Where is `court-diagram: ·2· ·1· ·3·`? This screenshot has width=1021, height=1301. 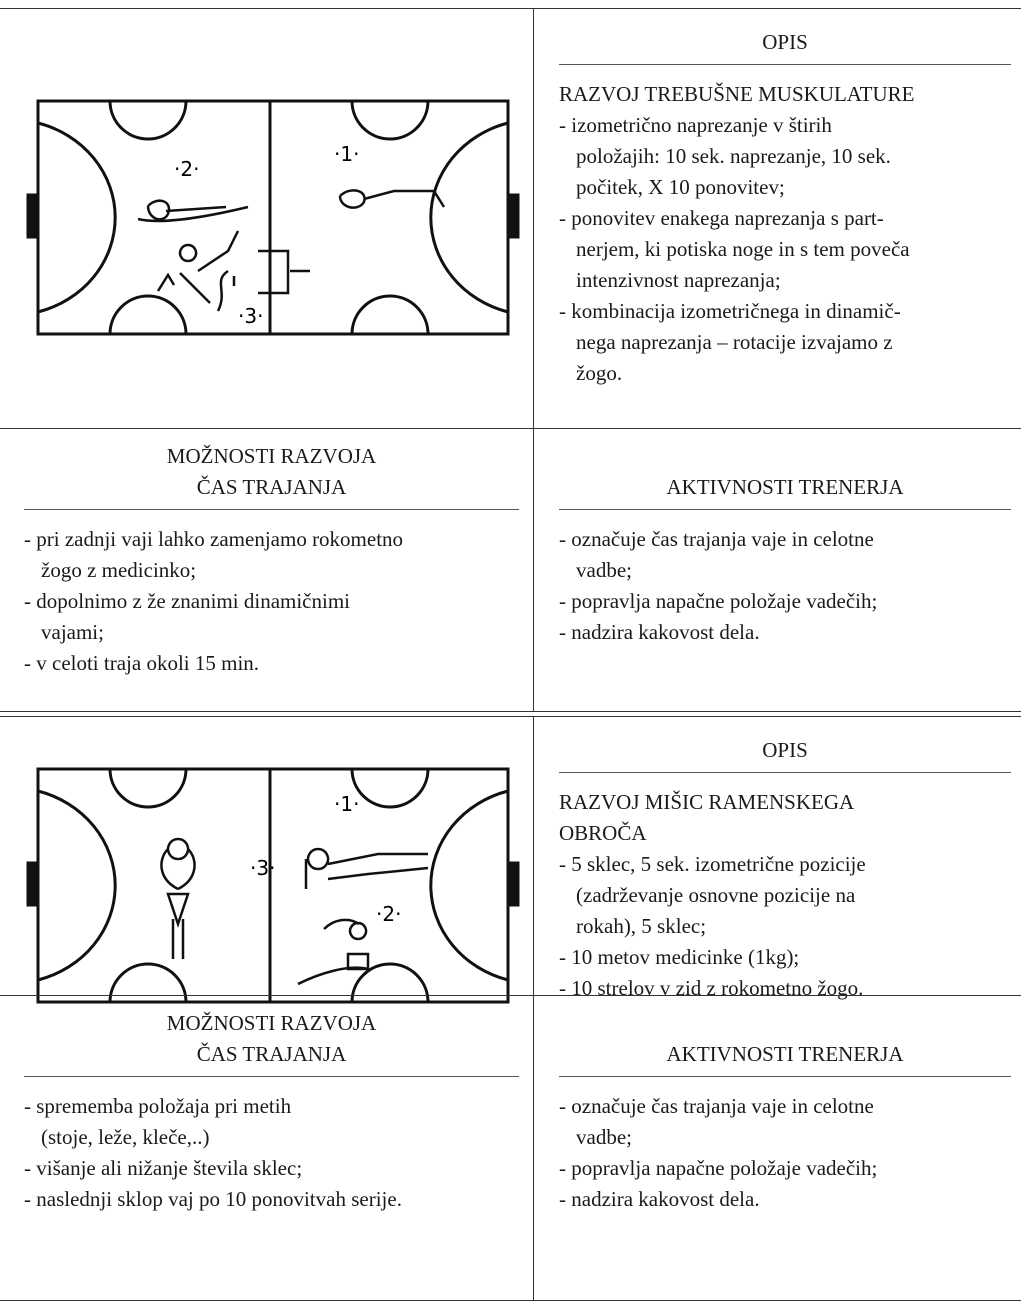
court-diagram: ·2· ·1· ·3· is located at coordinates (273, 217).